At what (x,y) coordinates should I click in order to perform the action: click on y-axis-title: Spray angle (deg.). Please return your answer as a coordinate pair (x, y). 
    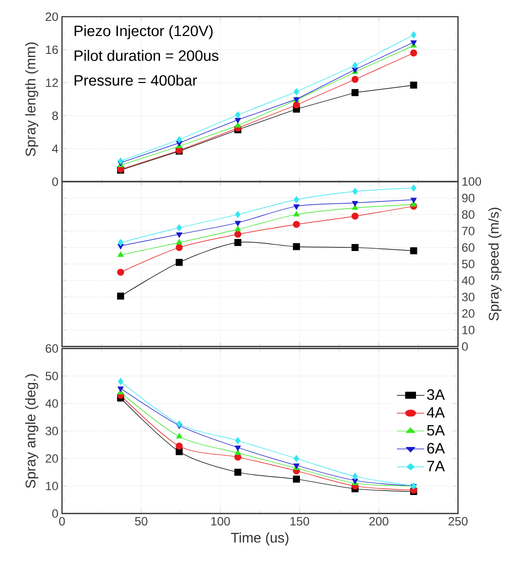
    Looking at the image, I should click on (31, 431).